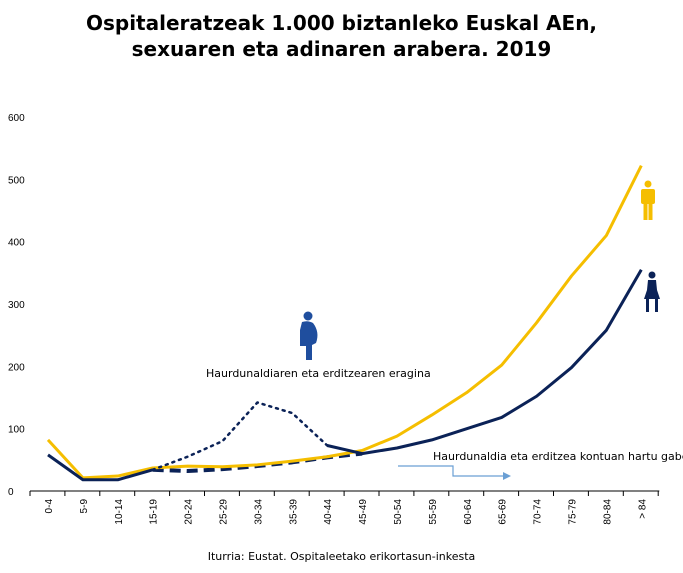  Describe the element at coordinates (258, 512) in the screenshot. I see `x-tick-label: 30-34` at that location.